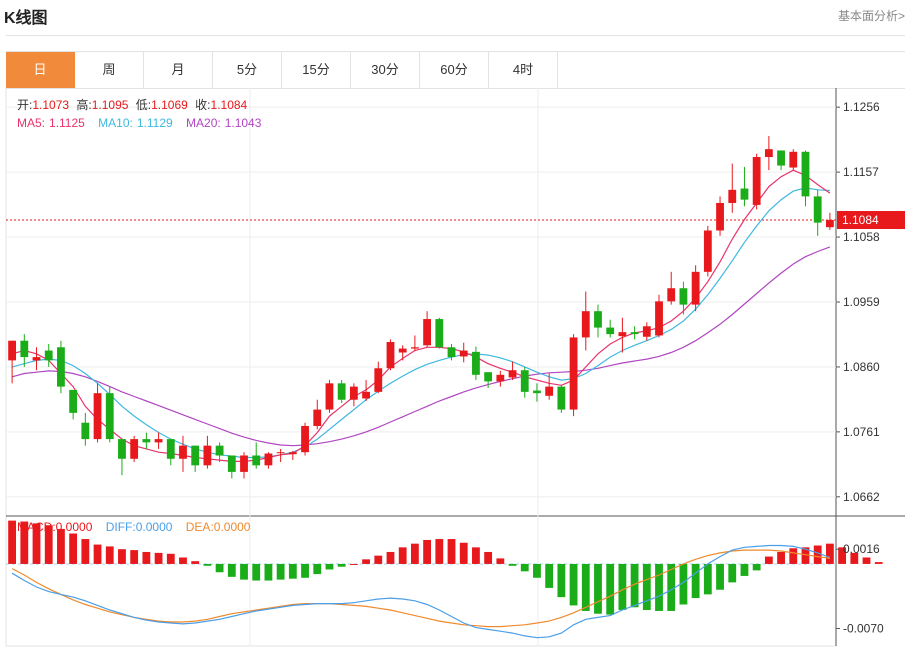 This screenshot has width=911, height=648. Describe the element at coordinates (871, 220) in the screenshot. I see `current-price-badge` at that location.